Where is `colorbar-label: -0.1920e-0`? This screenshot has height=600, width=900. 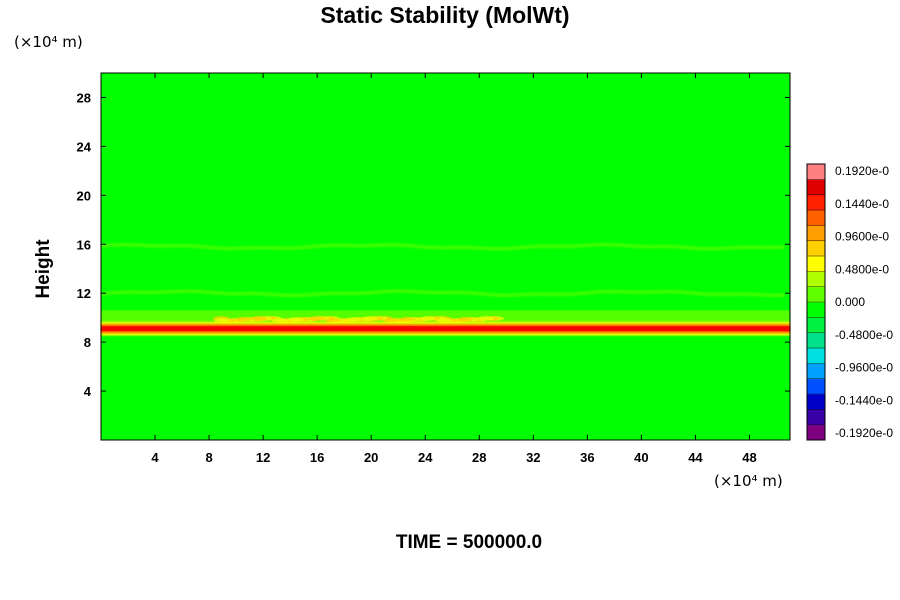
colorbar-label: -0.1920e-0 is located at coordinates (864, 433).